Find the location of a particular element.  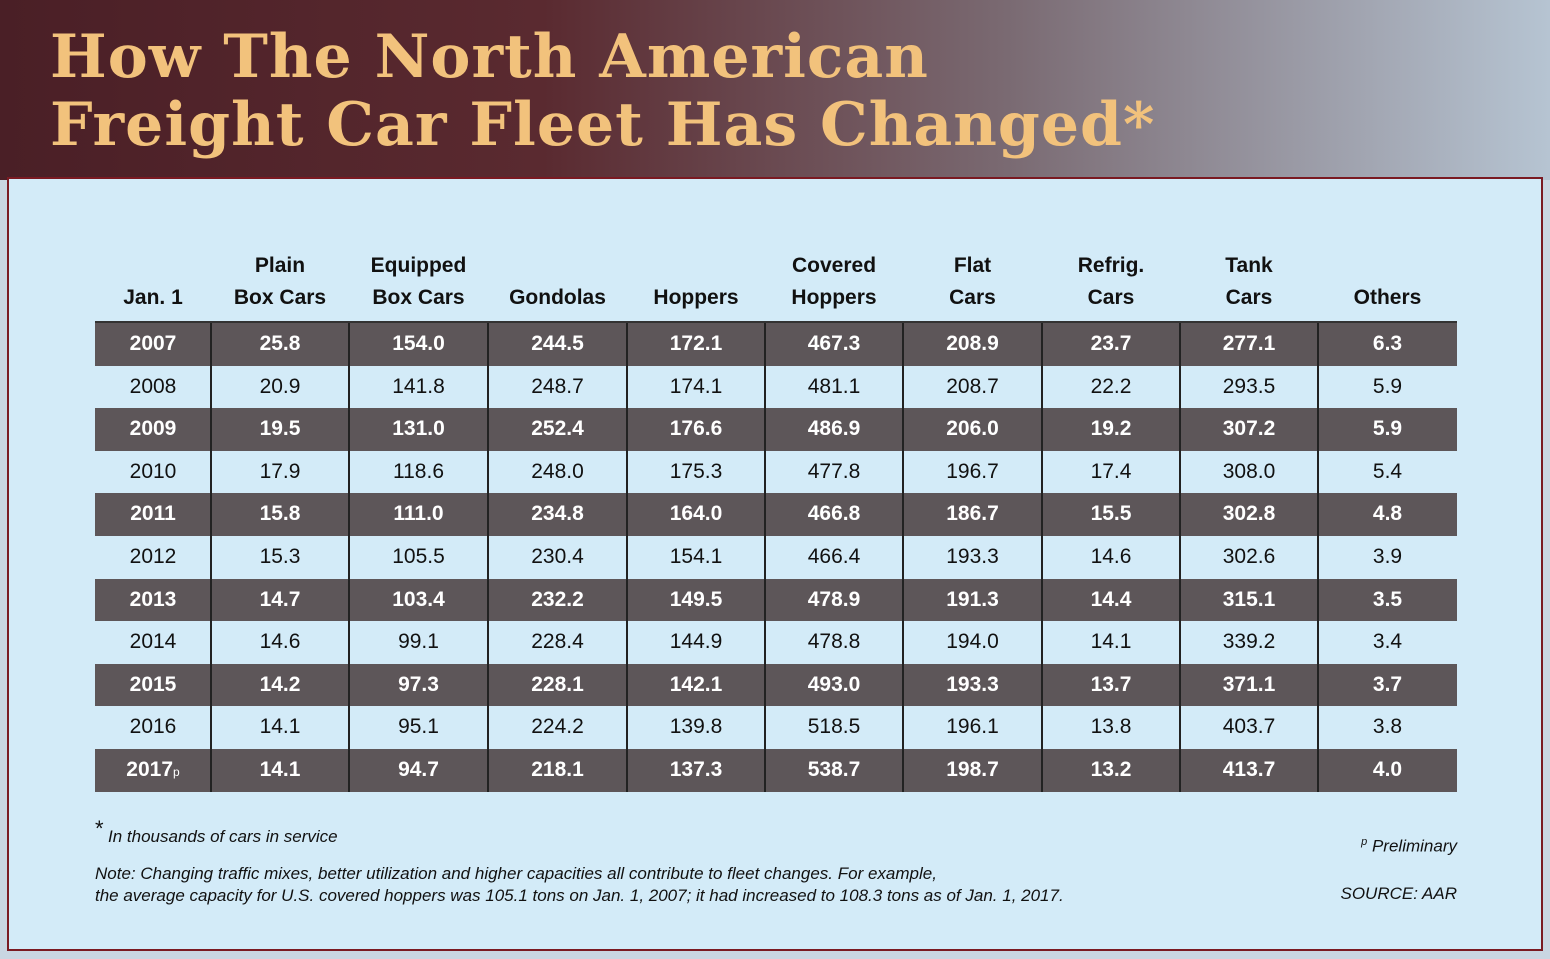

table-cell: 3.5 is located at coordinates (1387, 599).